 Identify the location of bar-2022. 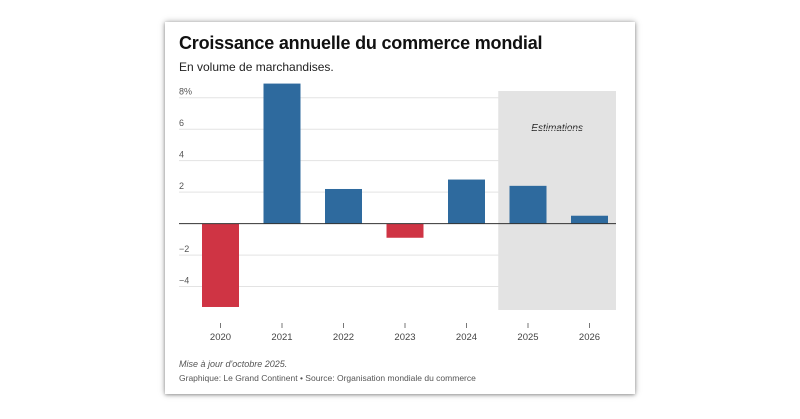
(343, 206).